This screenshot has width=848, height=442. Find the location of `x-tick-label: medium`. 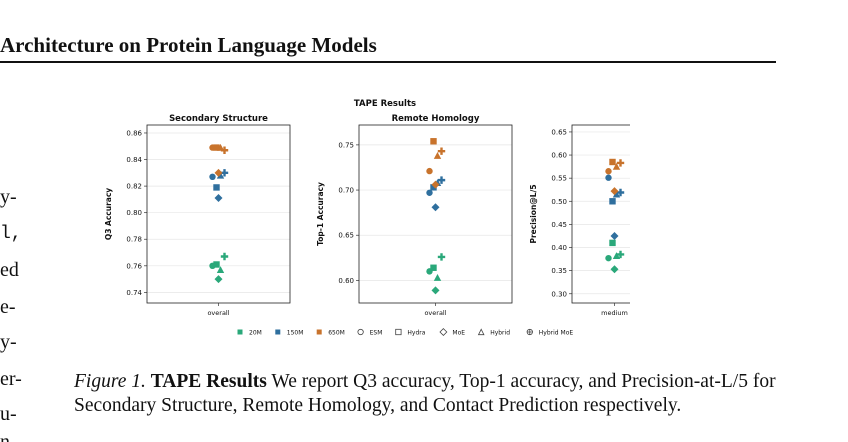

x-tick-label: medium is located at coordinates (614, 313).